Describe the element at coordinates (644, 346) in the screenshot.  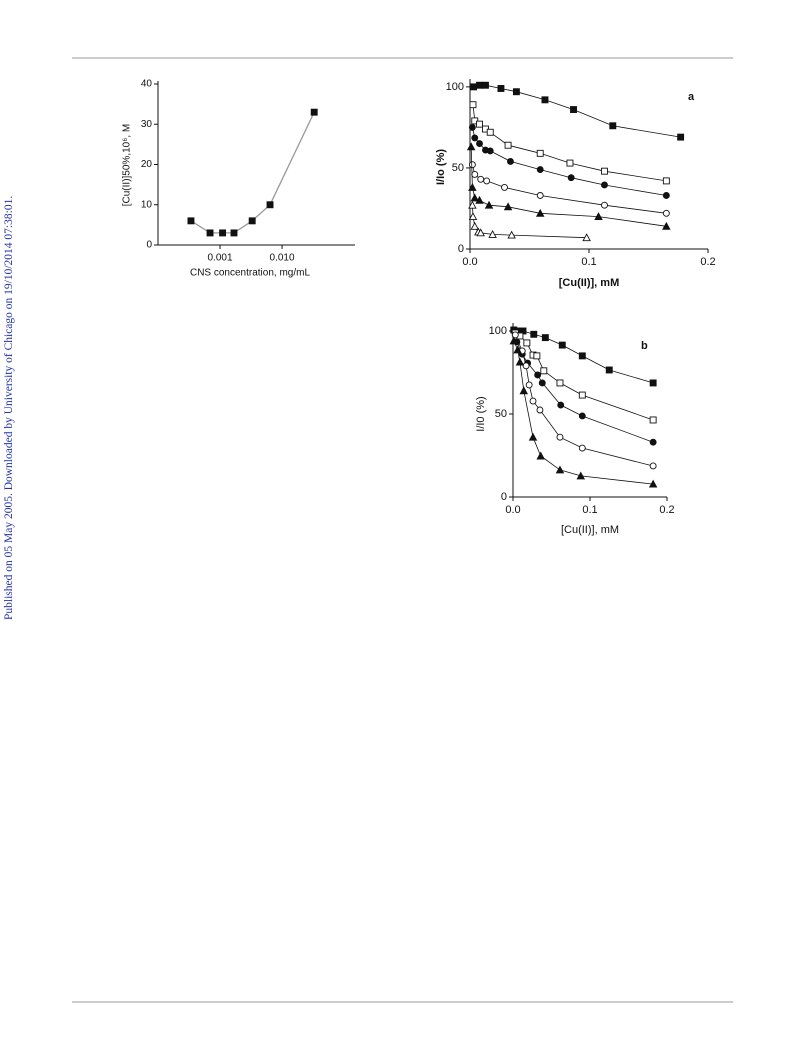
I see `panel-label: b` at that location.